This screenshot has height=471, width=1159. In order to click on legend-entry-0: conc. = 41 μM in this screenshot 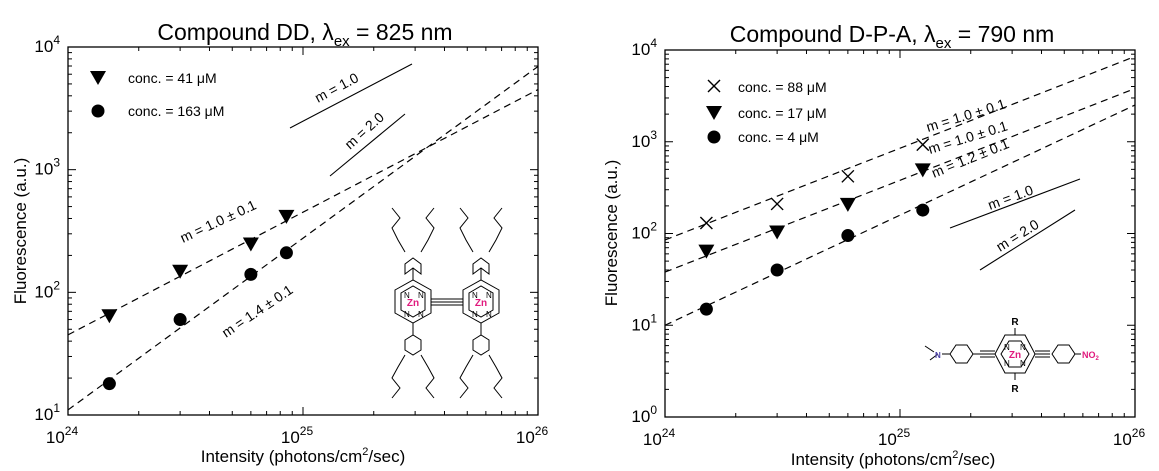, I will do `click(172, 78)`.